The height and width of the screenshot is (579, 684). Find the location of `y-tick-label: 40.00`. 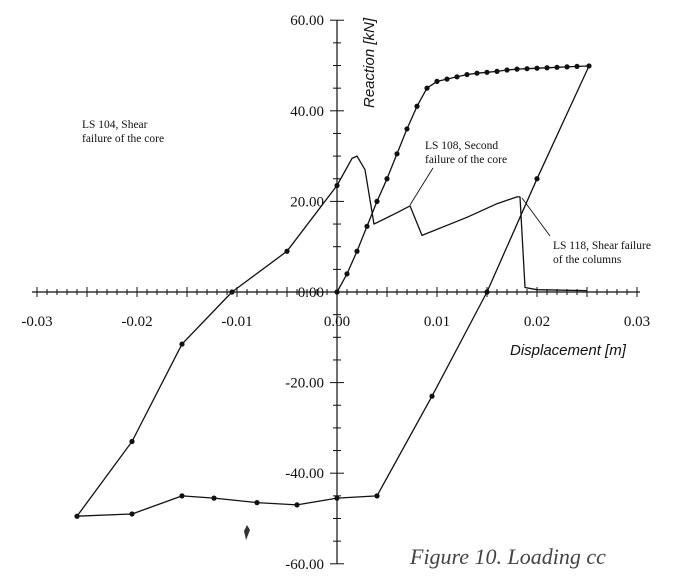

y-tick-label: 40.00 is located at coordinates (307, 112).